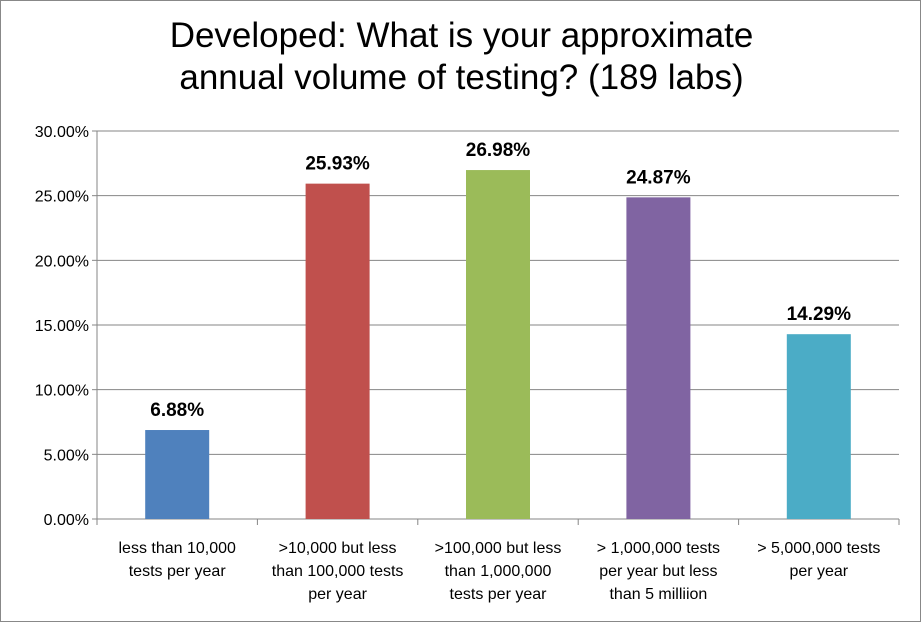 This screenshot has width=921, height=623. I want to click on data-label: 14.29%, so click(819, 314).